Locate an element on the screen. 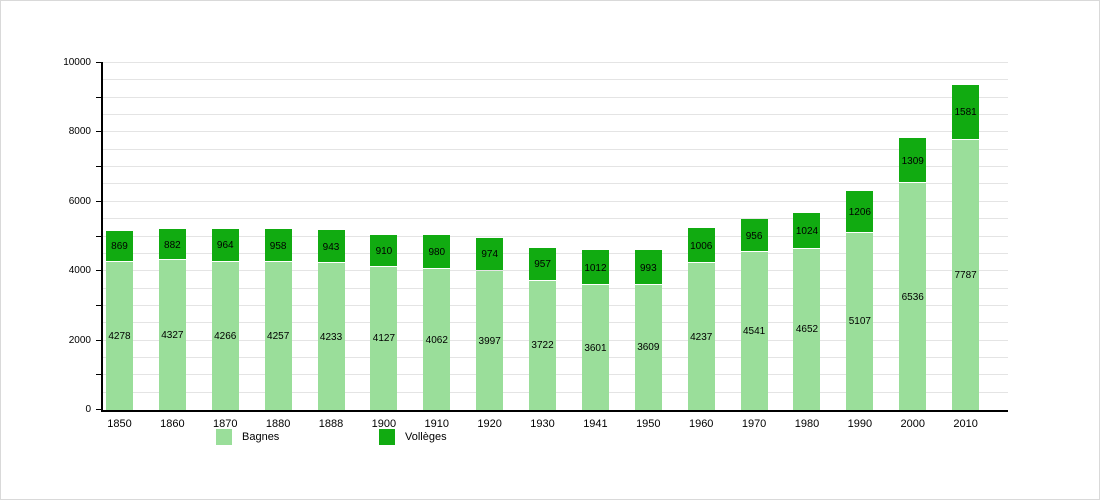 Image resolution: width=1100 pixels, height=500 pixels. x-axis-label-1870: 1870 is located at coordinates (225, 424).